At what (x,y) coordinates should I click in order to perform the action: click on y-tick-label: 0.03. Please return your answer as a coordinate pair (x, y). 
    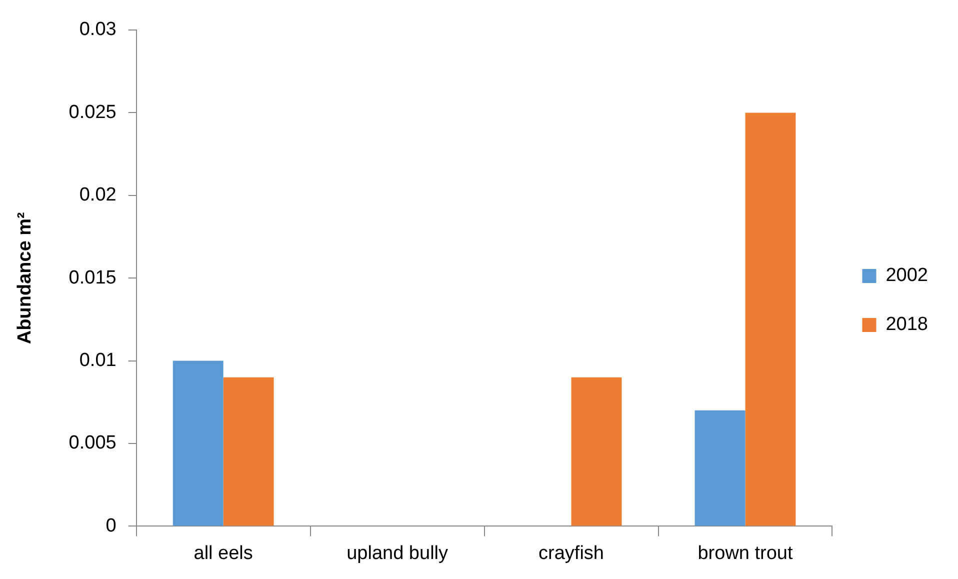
    Looking at the image, I should click on (97, 29).